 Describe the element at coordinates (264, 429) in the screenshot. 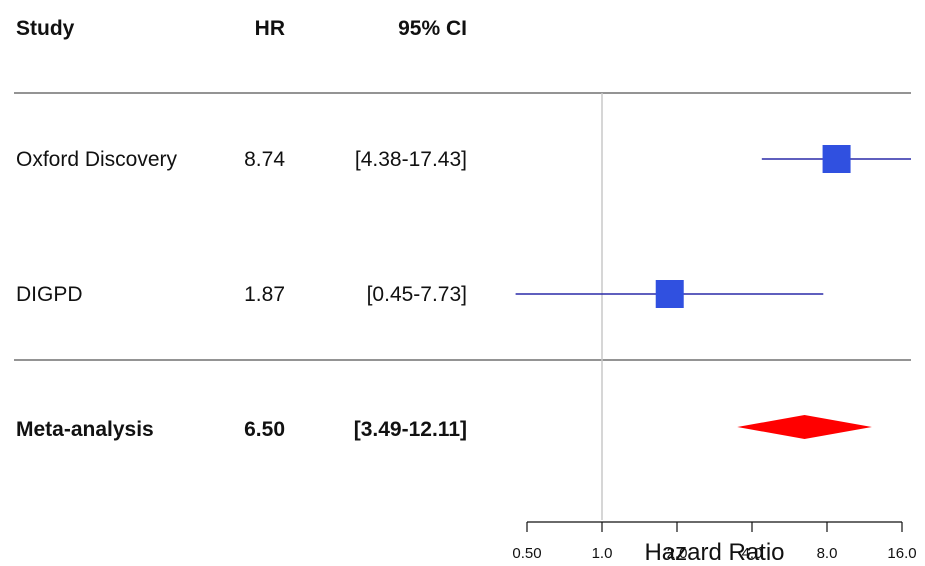

I see `summary-hr: 6.50` at that location.